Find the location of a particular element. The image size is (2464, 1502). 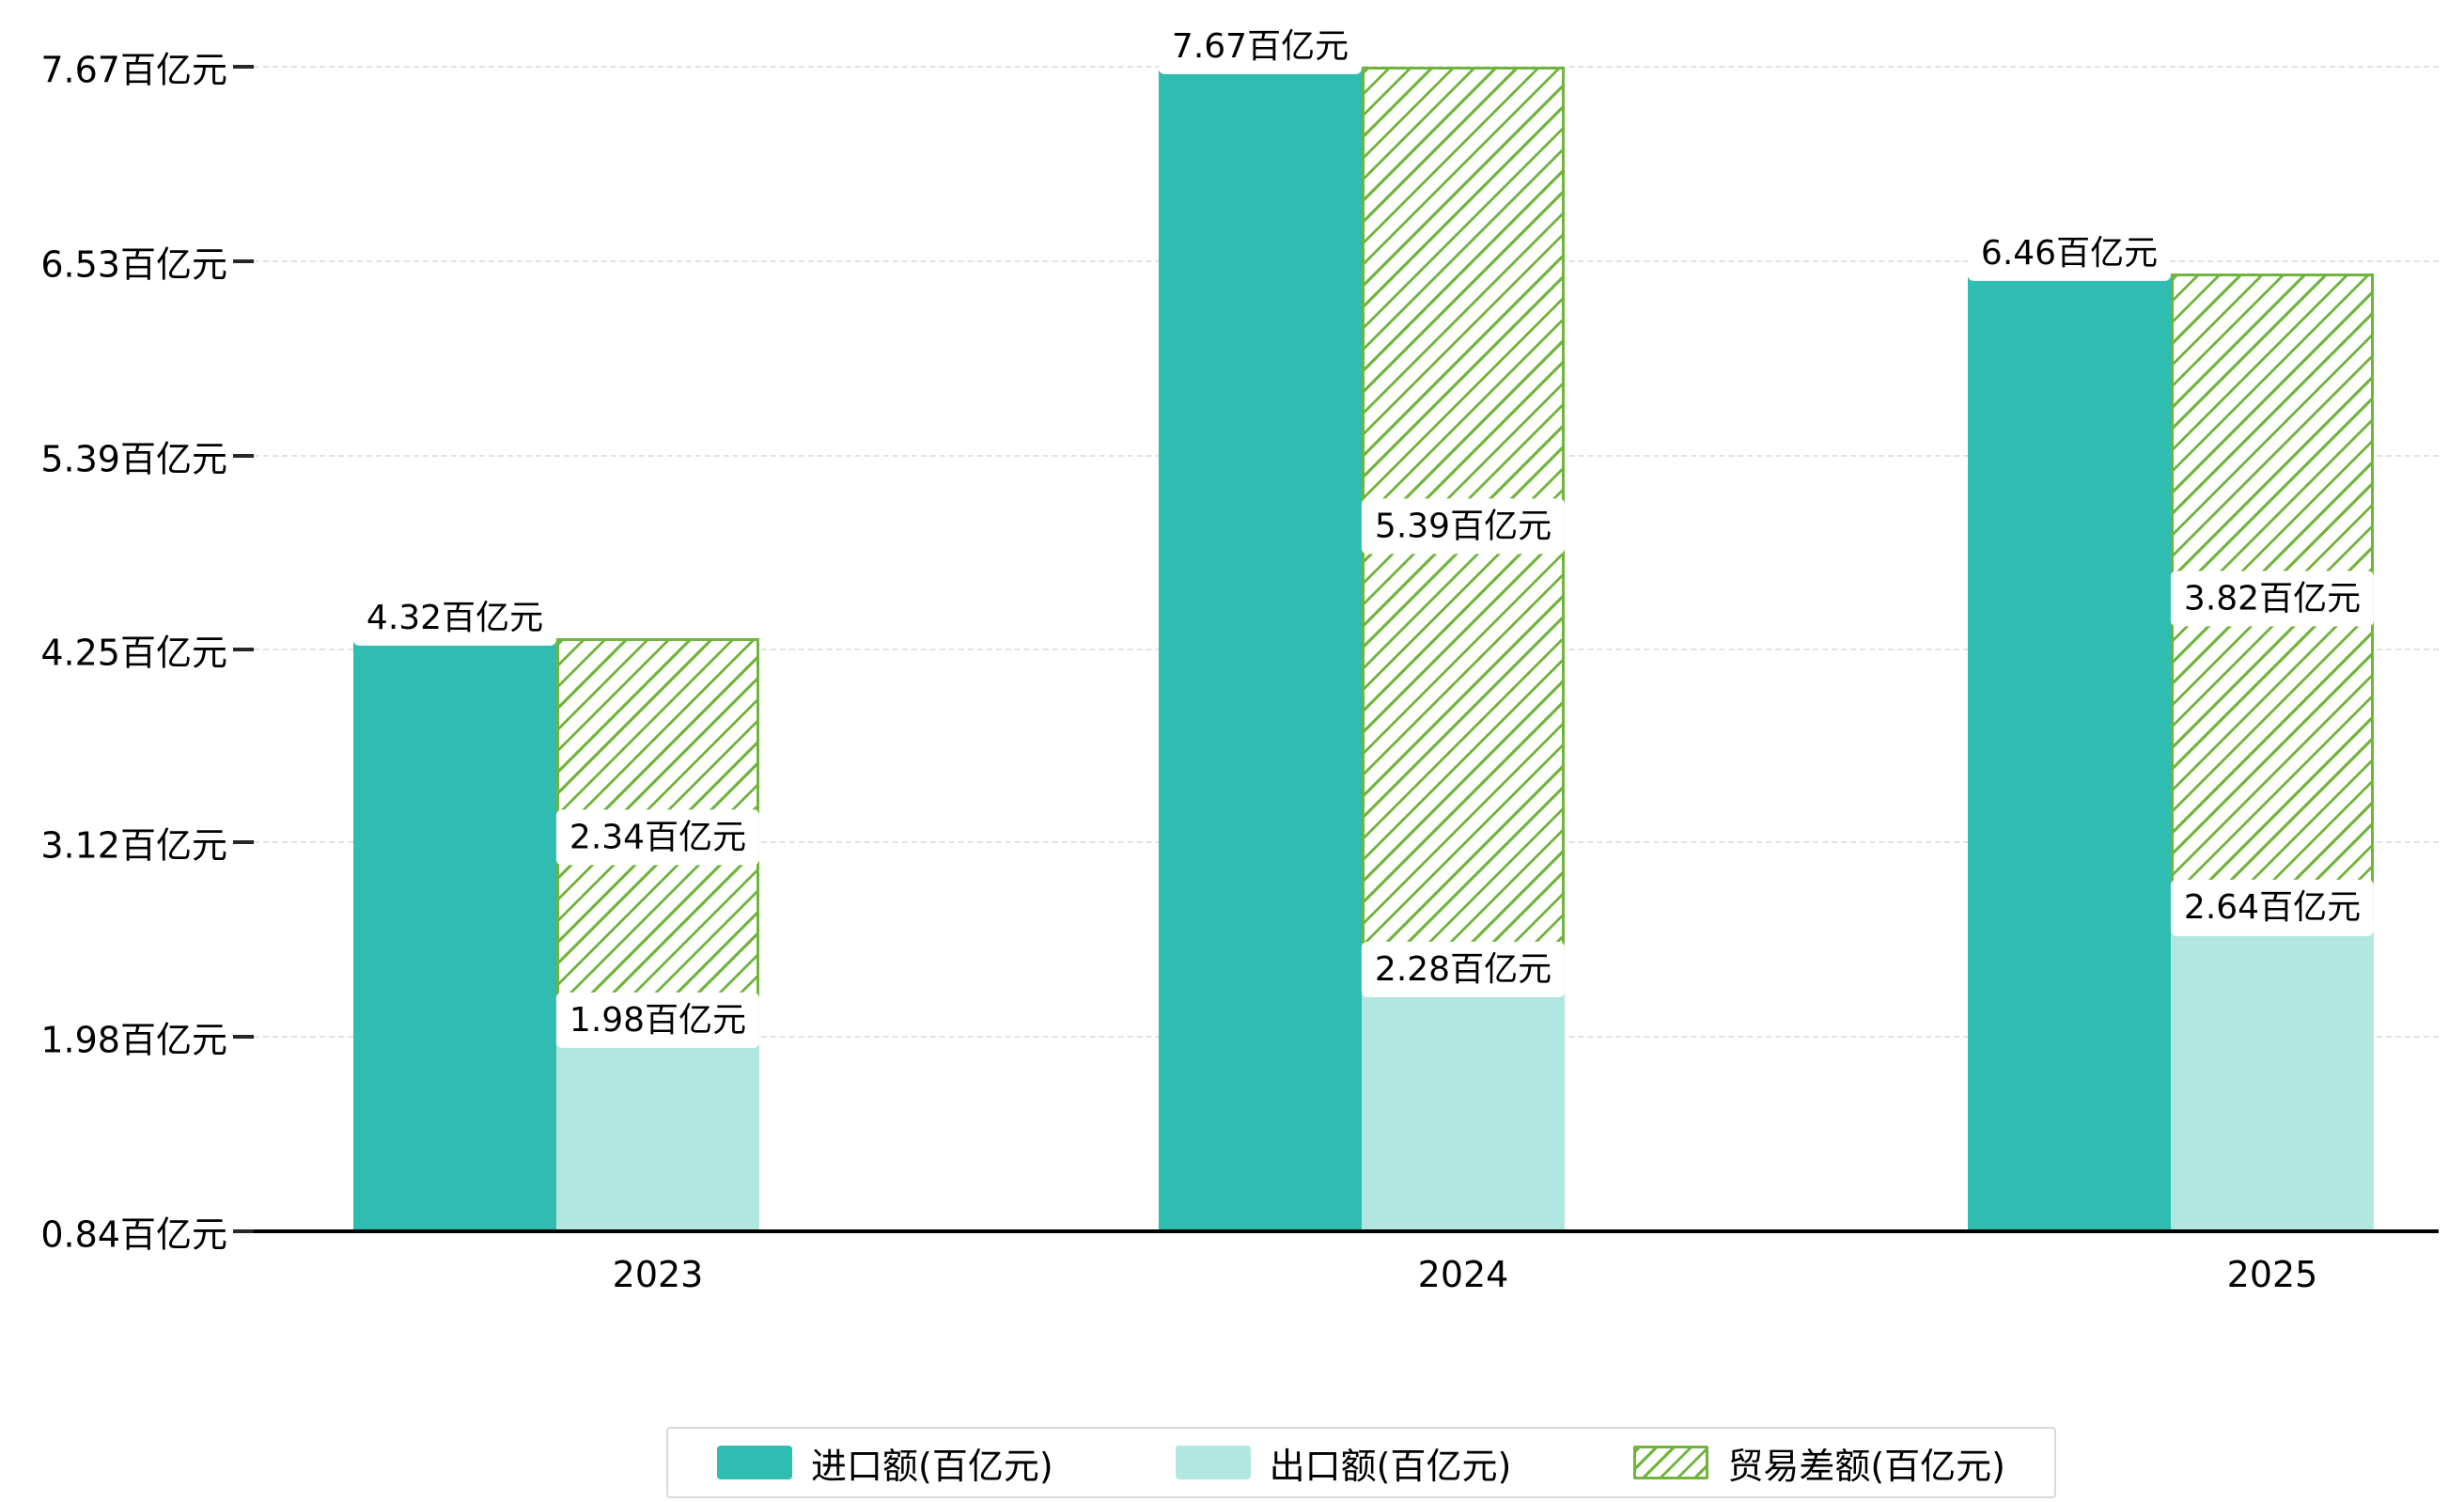

export-bar-2024 is located at coordinates (1463, 1108).